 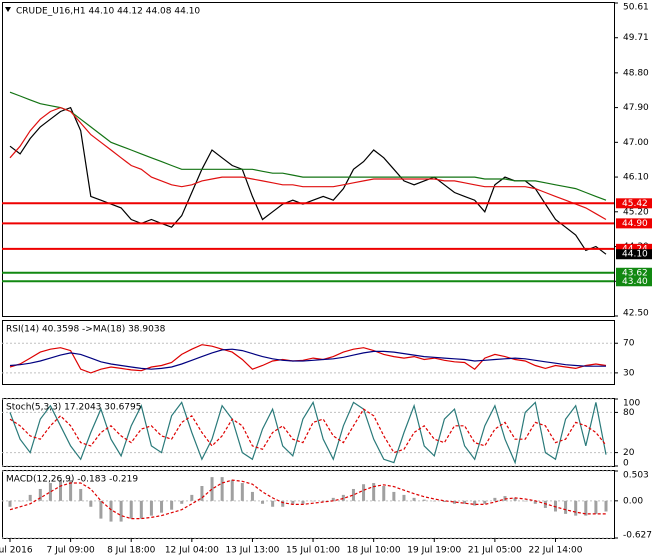 I want to click on stoch-panel, so click(x=308, y=432).